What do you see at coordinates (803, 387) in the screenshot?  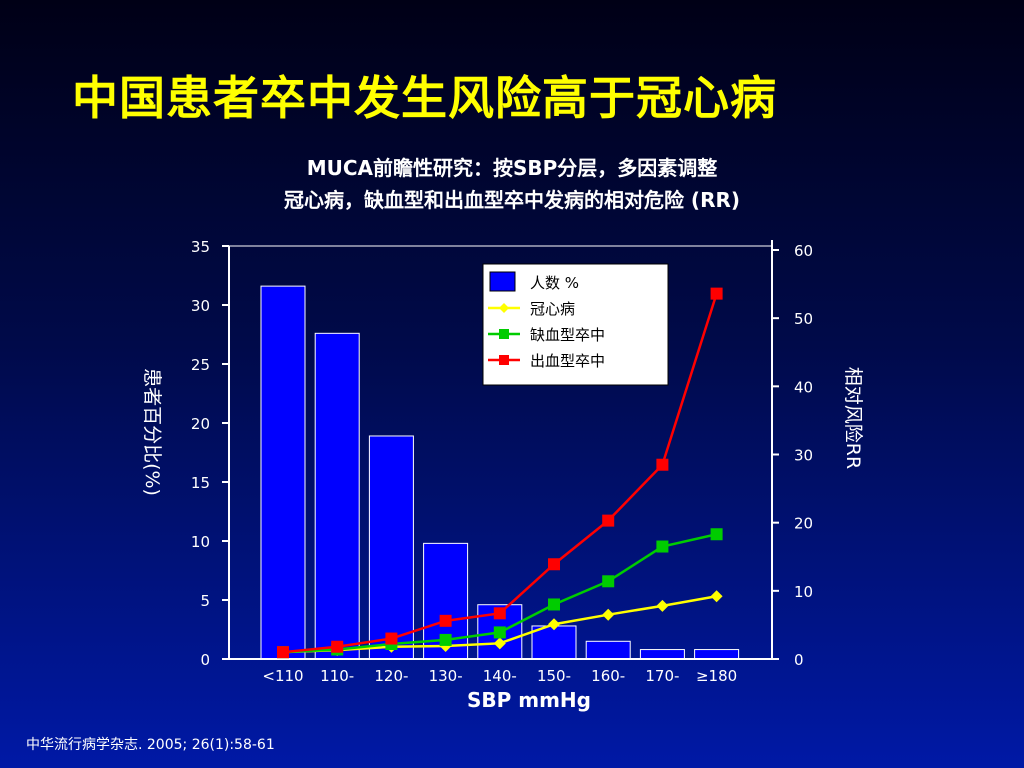 I see `right-tick-label: 40` at bounding box center [803, 387].